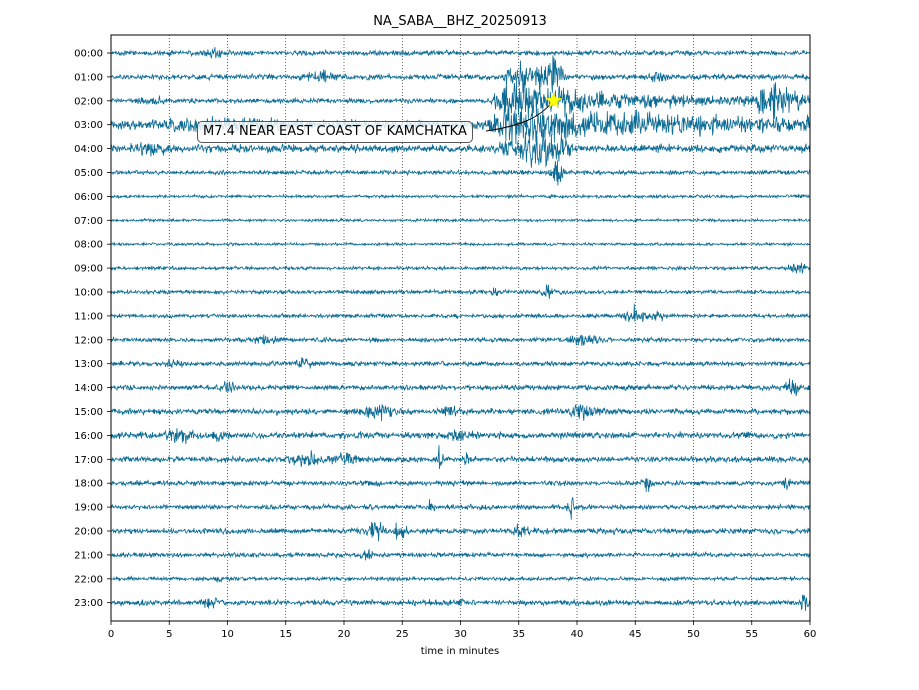 Image resolution: width=919 pixels, height=690 pixels. I want to click on y-tick-label: 05:00, so click(88, 173).